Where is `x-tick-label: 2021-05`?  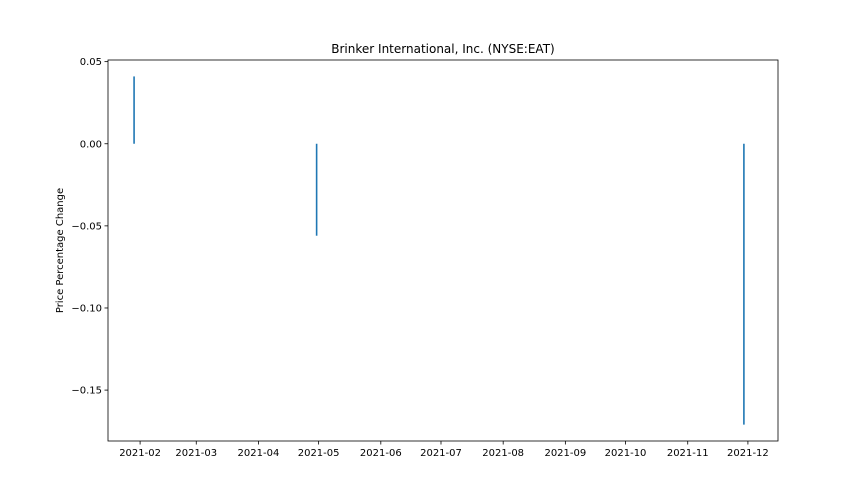
x-tick-label: 2021-05 is located at coordinates (319, 453).